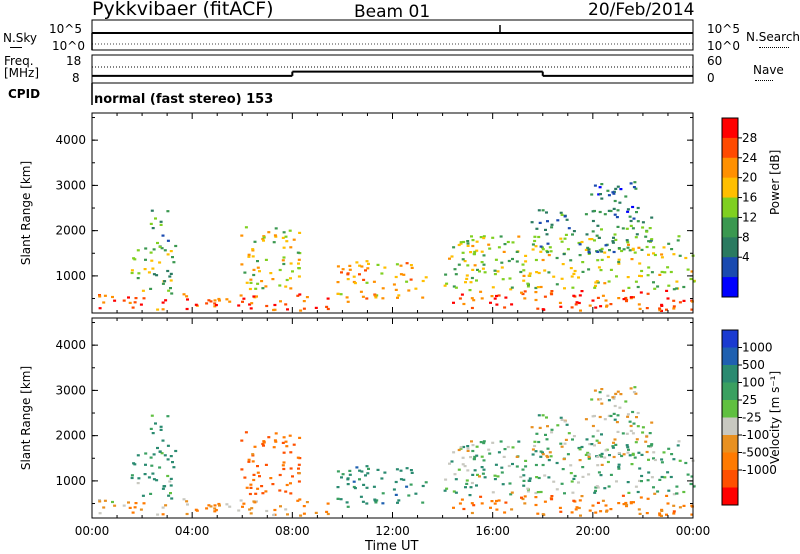 The width and height of the screenshot is (800, 554). Describe the element at coordinates (24, 94) in the screenshot. I see `cpid-label: CPID` at that location.